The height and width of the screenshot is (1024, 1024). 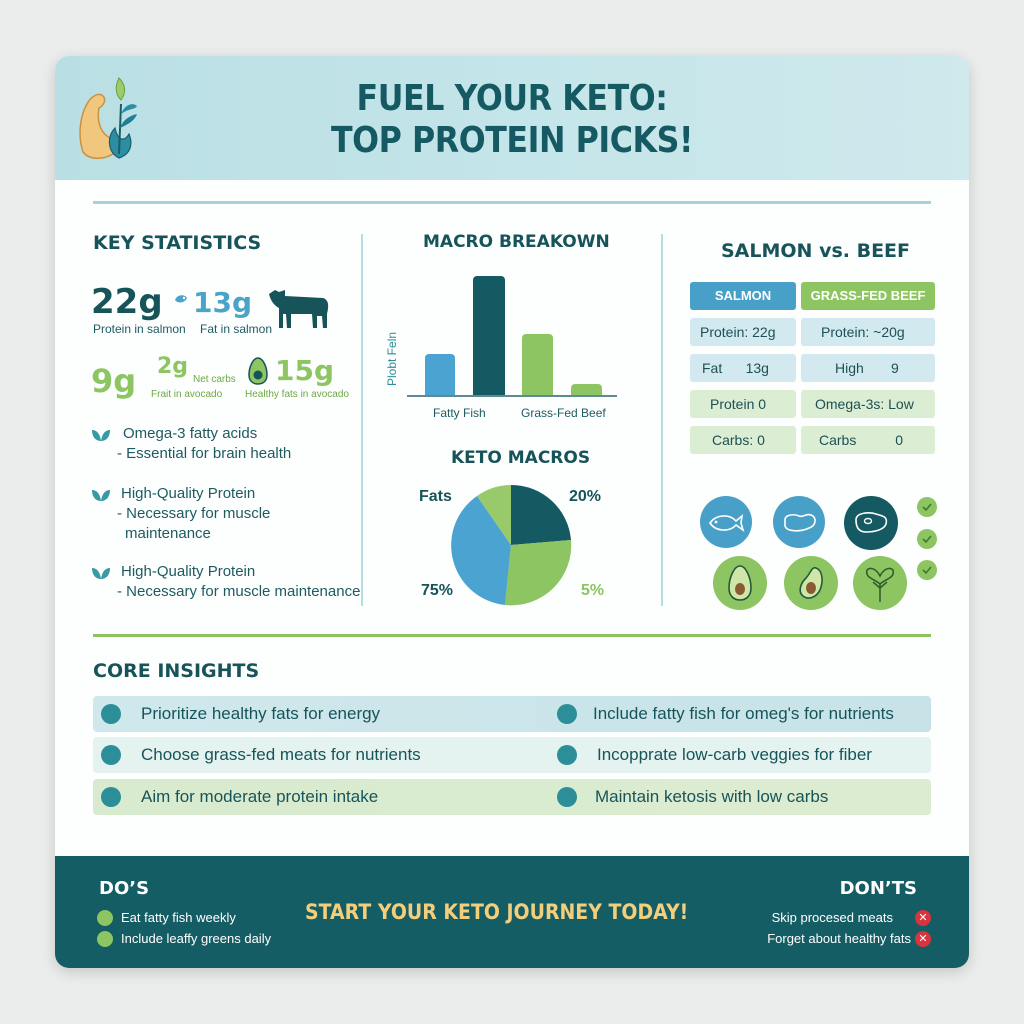 I want to click on key-statistics-title: KEY STATISTICS, so click(x=177, y=243).